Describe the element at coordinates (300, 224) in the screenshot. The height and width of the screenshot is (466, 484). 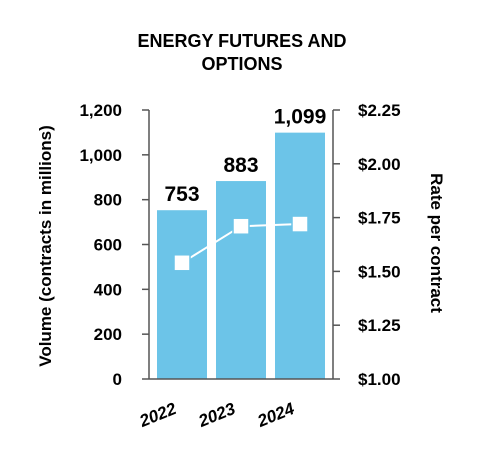
I see `rate-marker-2024` at that location.